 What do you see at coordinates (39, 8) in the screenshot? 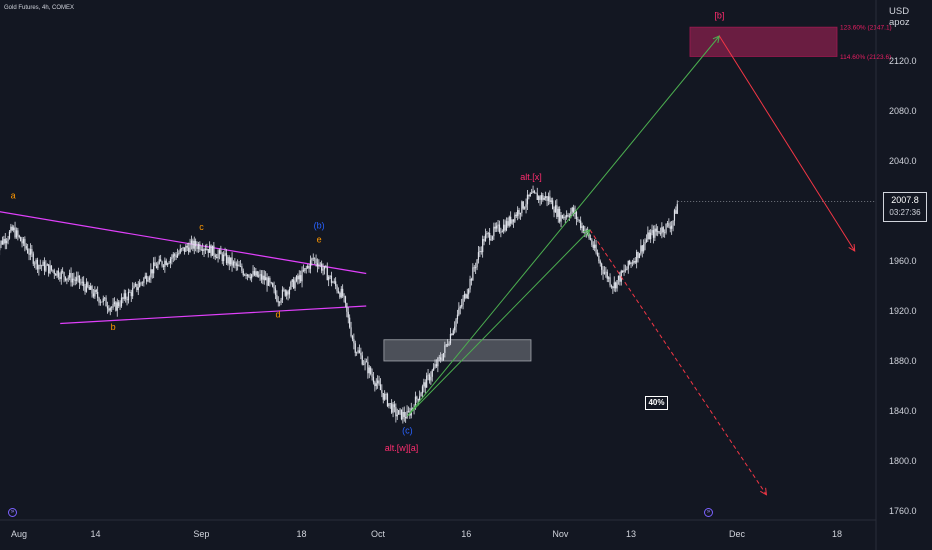
I see `symbol-header: Gold Futures, 4h, COMEX` at bounding box center [39, 8].